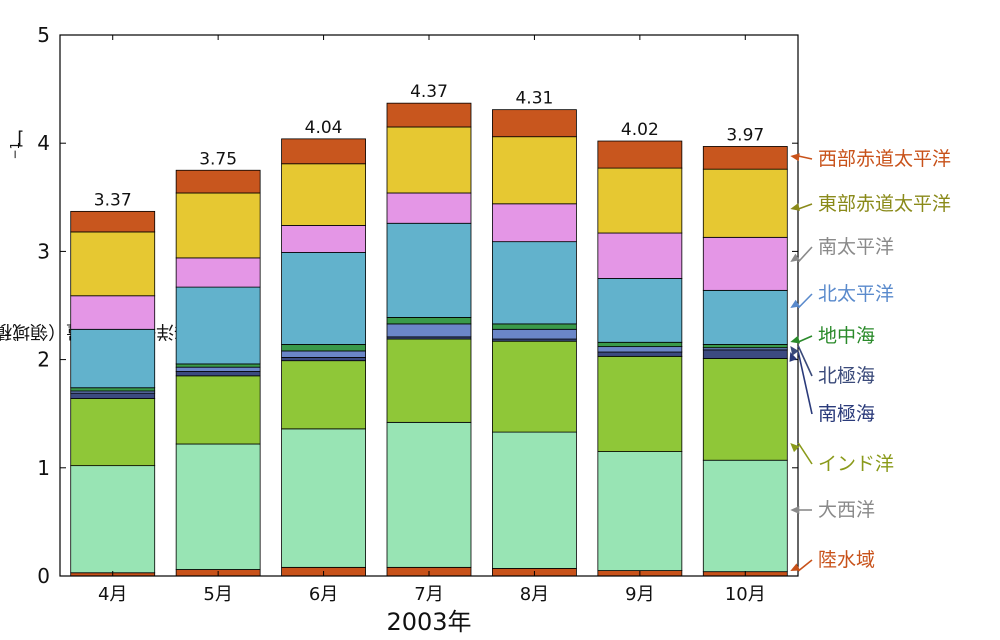 Image resolution: width=1000 pixels, height=640 pixels. Describe the element at coordinates (113, 200) in the screenshot. I see `bar-total-label: 3.37` at that location.